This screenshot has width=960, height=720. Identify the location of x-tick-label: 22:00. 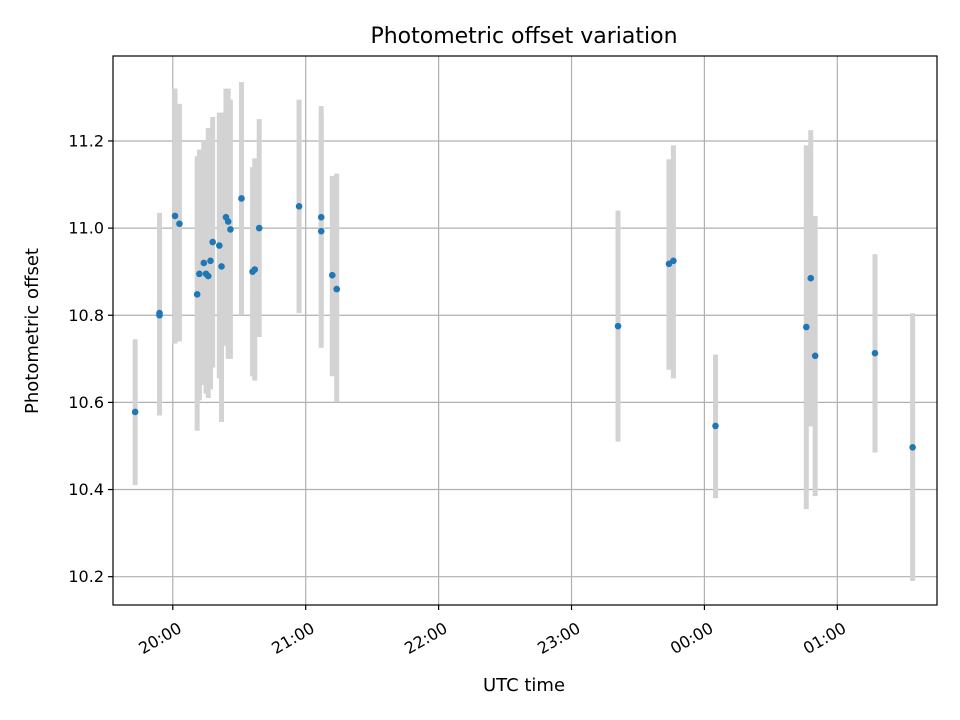
(425, 638).